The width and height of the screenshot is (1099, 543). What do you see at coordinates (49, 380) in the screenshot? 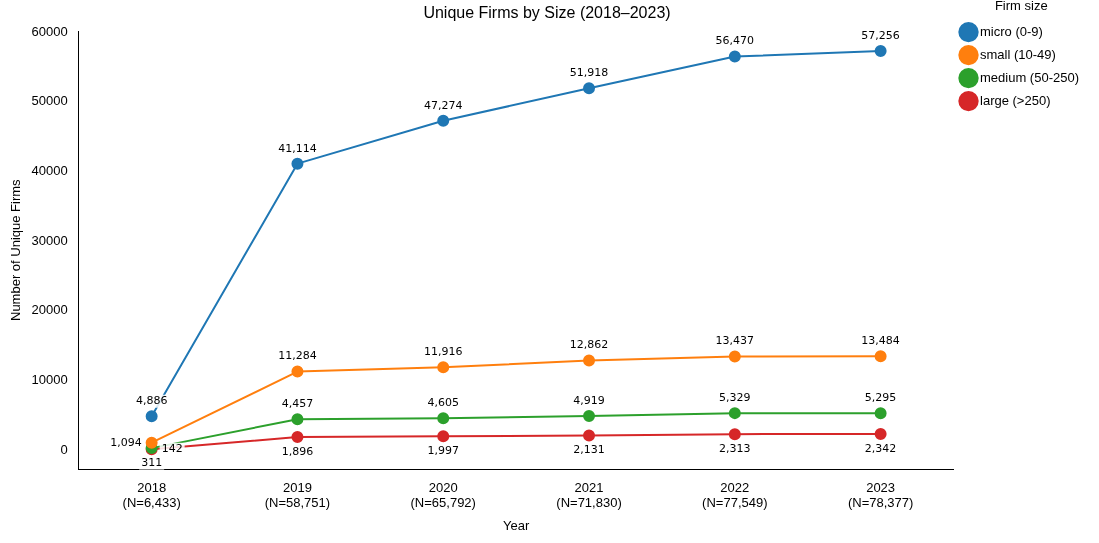
I see `y-tick-label: 10000` at bounding box center [49, 380].